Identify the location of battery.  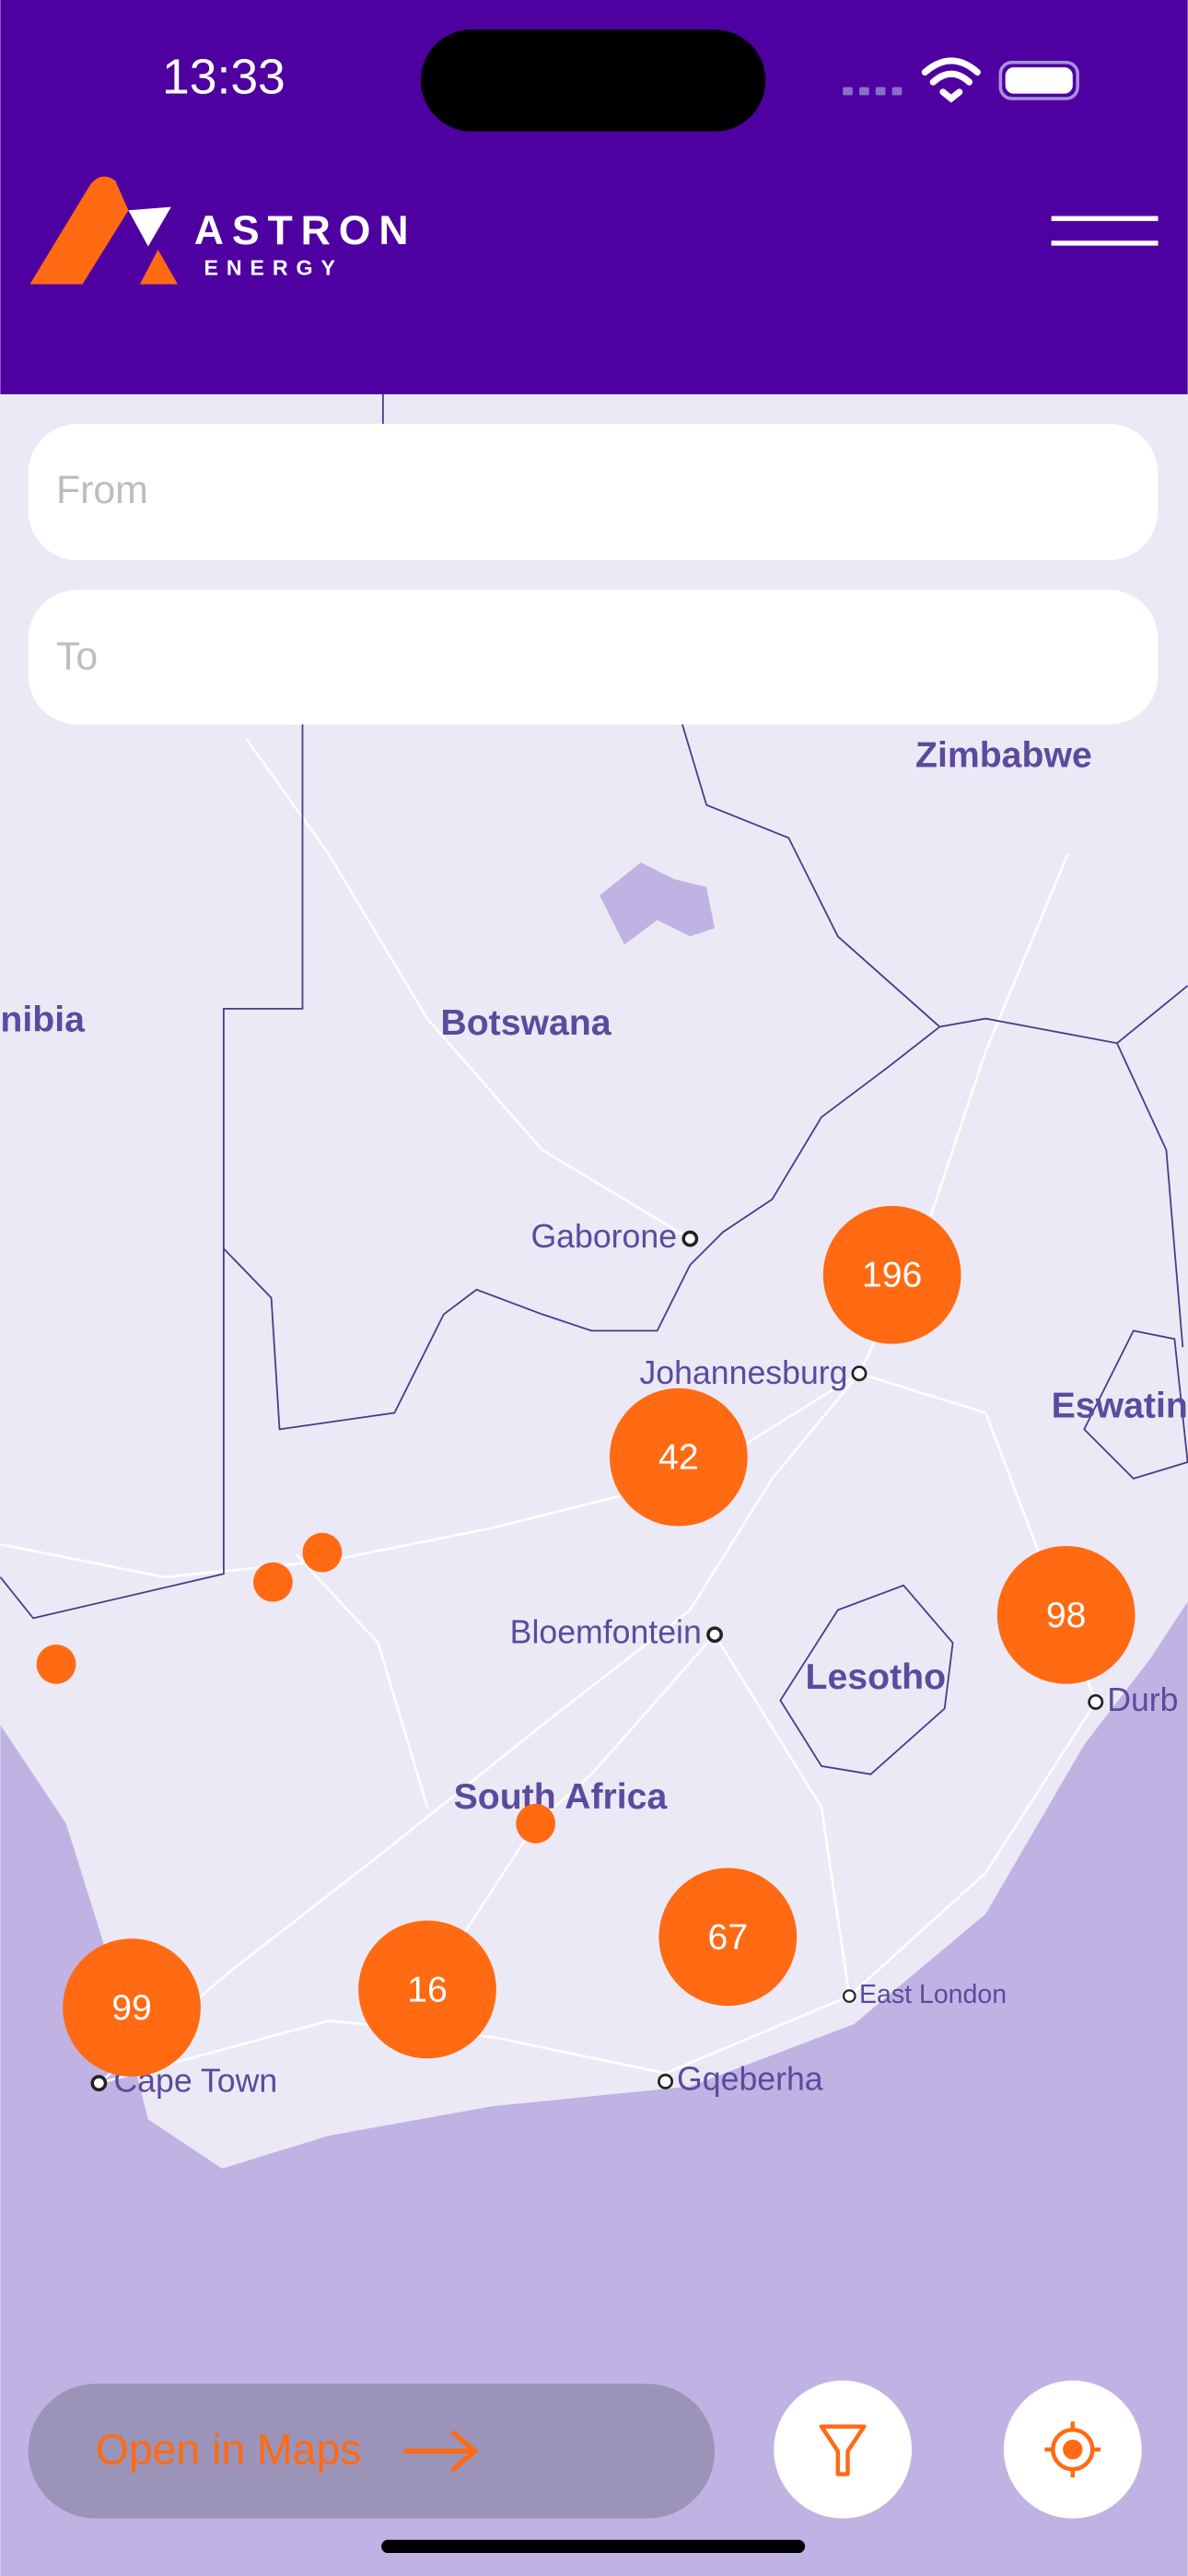
(1038, 80).